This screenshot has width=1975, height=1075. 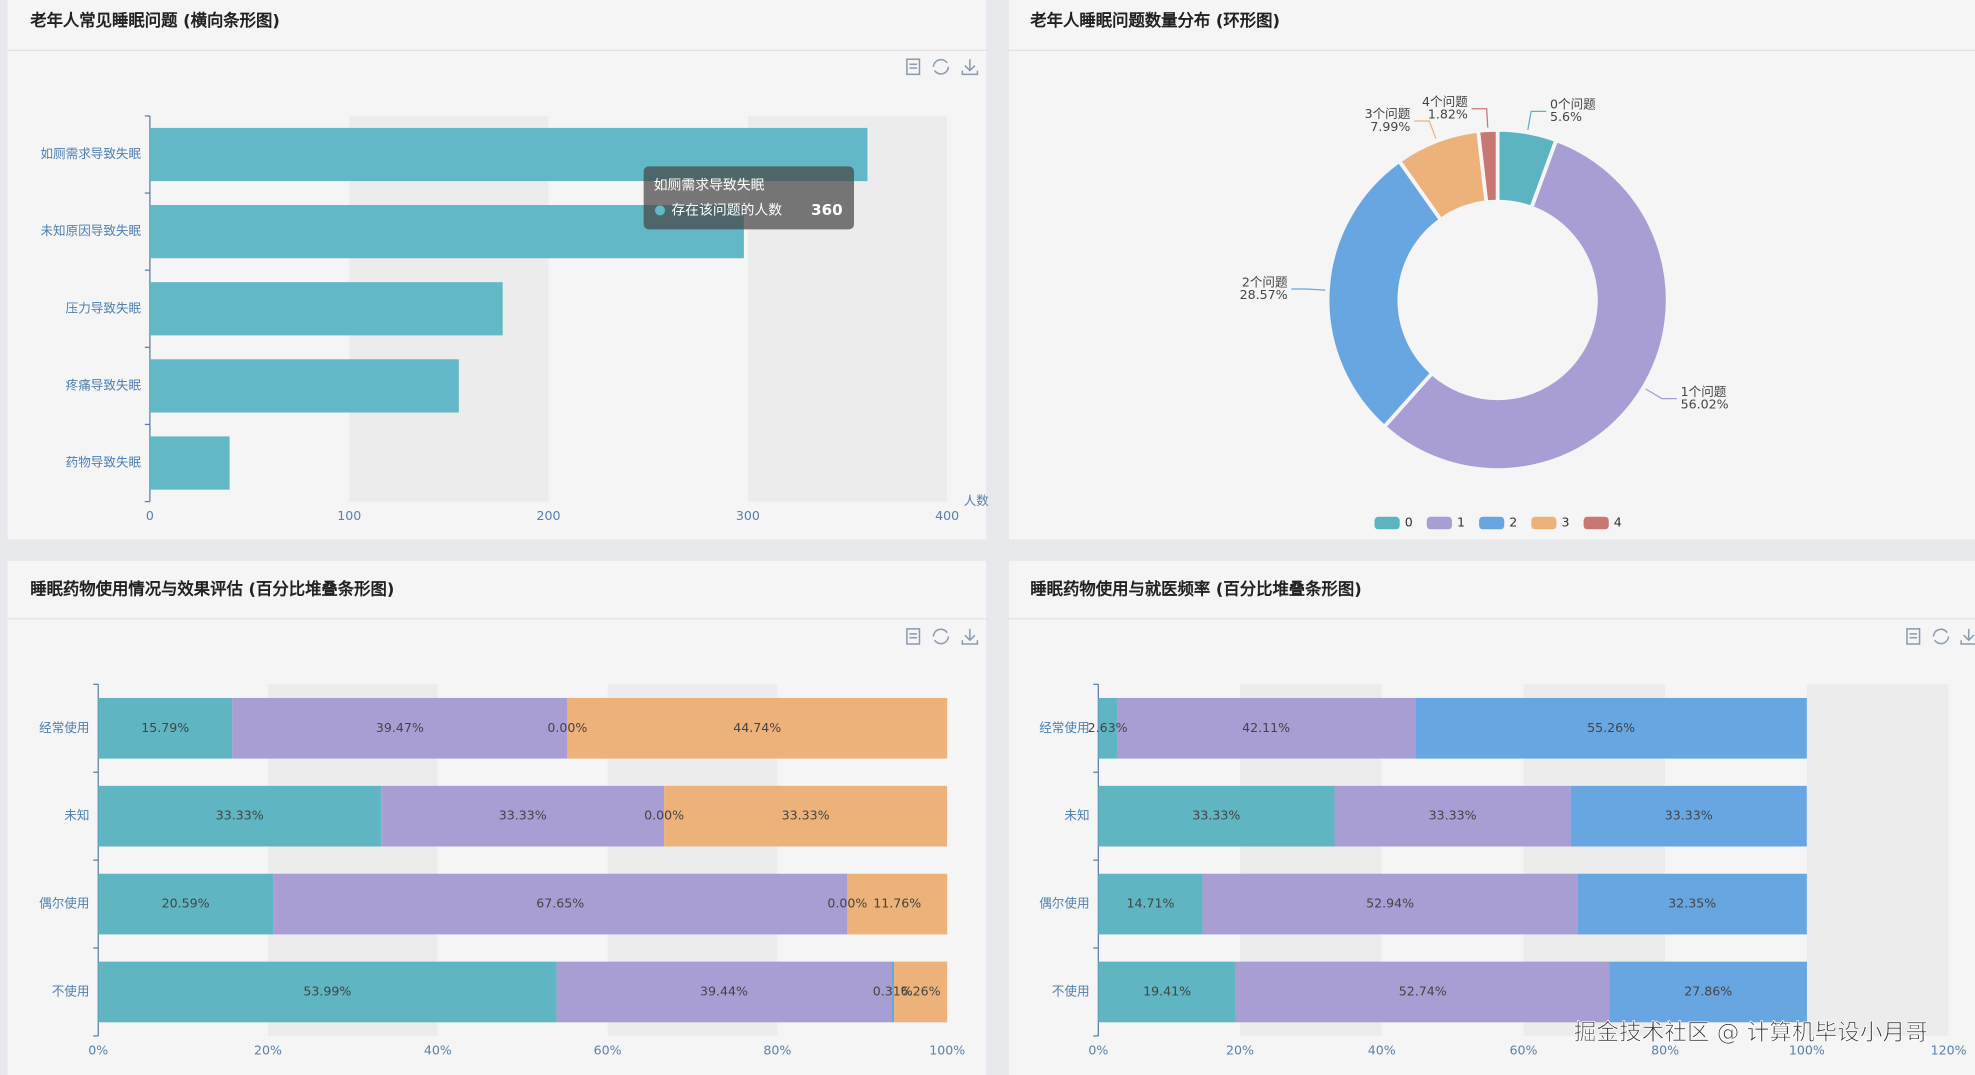 I want to click on y-tick-label: 经常使用, so click(x=64, y=727).